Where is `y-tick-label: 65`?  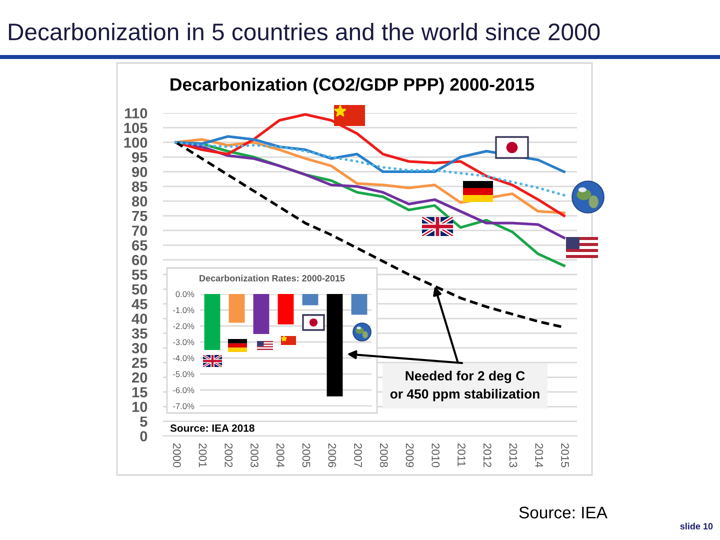 y-tick-label: 65 is located at coordinates (140, 245).